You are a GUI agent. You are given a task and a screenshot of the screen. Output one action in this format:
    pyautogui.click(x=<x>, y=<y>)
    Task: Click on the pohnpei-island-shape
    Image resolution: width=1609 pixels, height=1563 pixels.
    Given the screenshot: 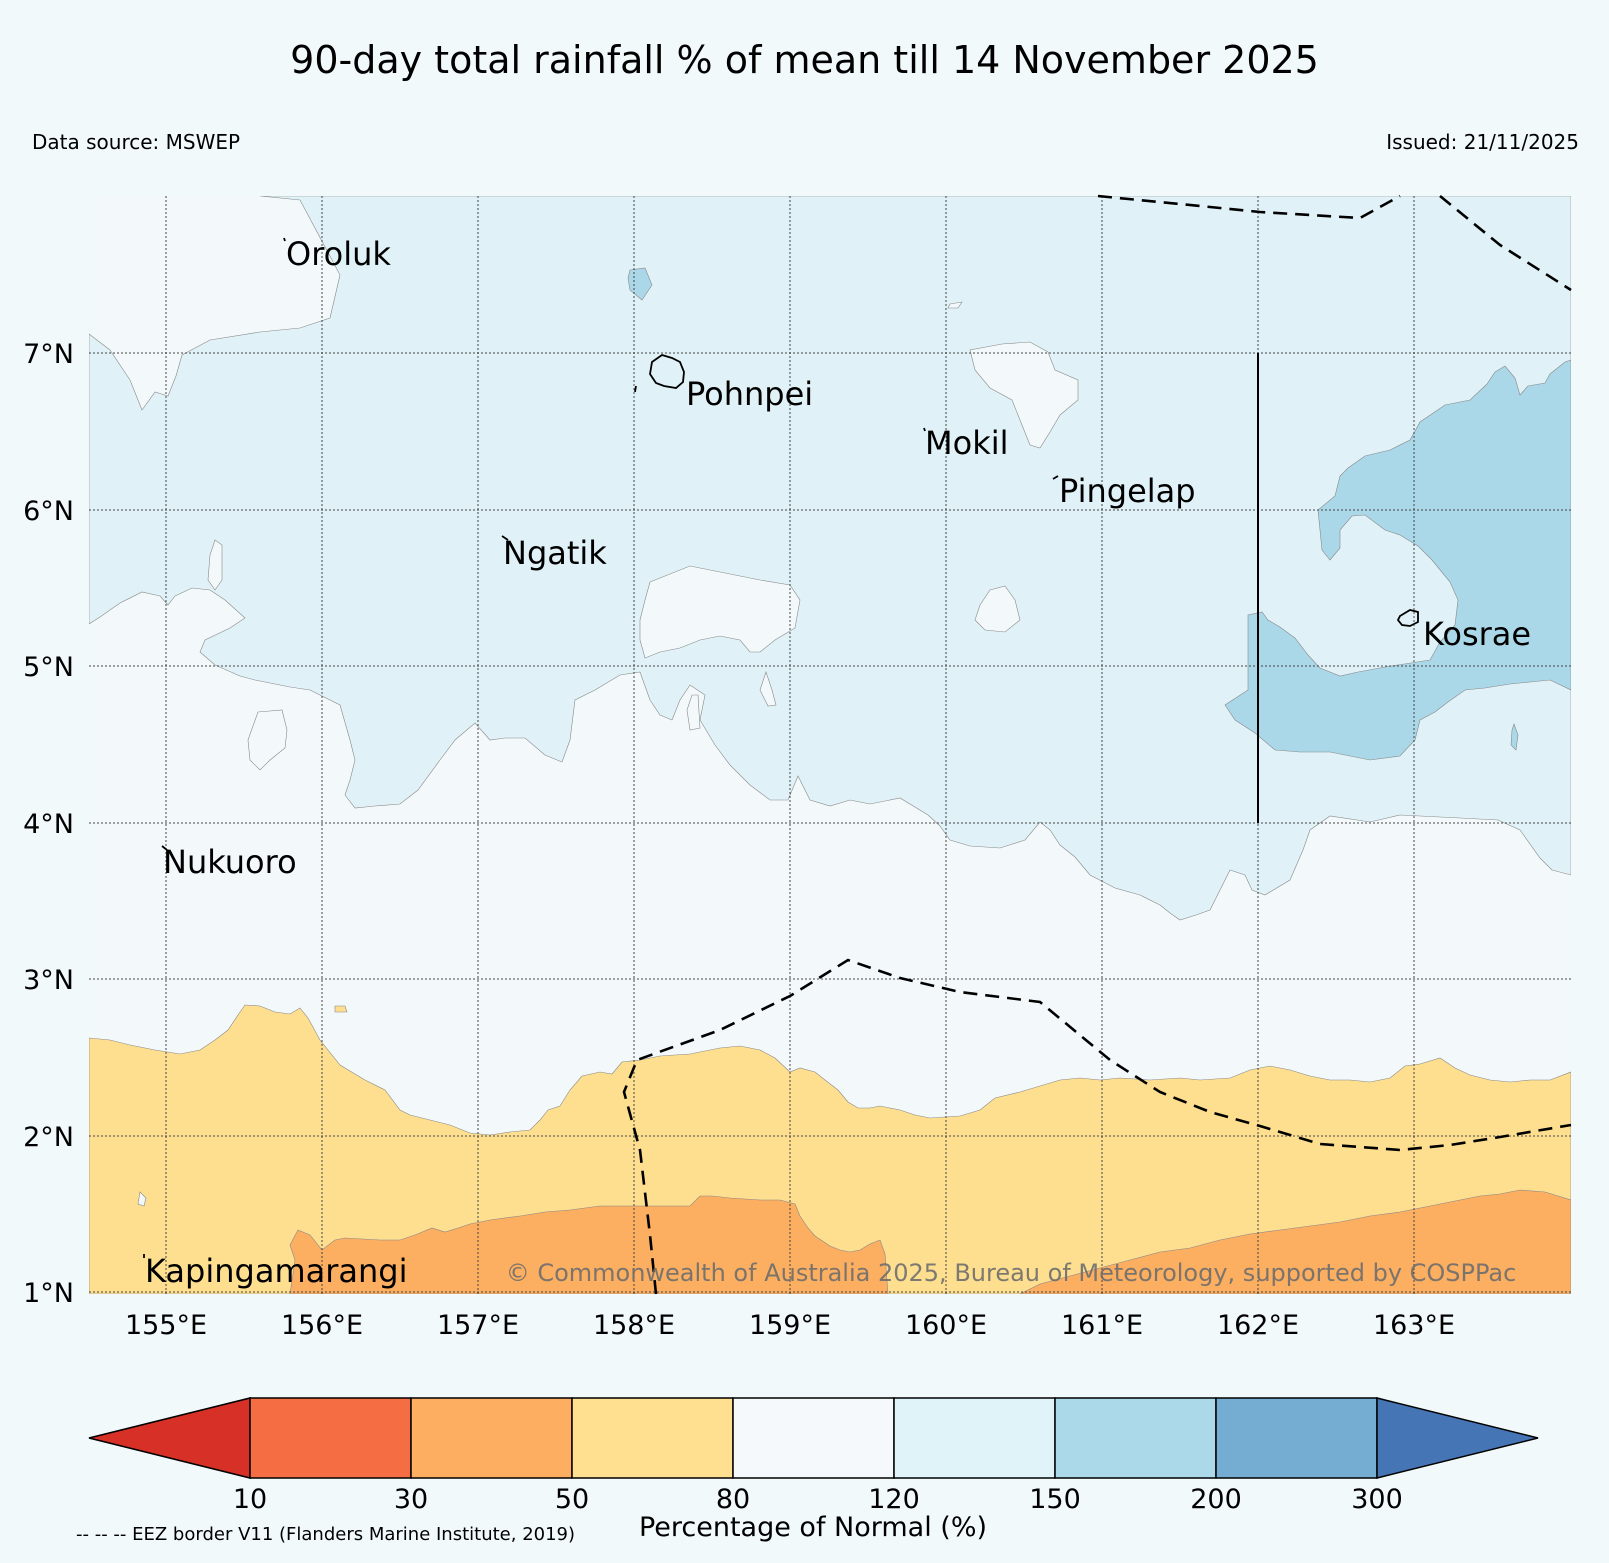 What is the action you would take?
    pyautogui.click(x=667, y=371)
    